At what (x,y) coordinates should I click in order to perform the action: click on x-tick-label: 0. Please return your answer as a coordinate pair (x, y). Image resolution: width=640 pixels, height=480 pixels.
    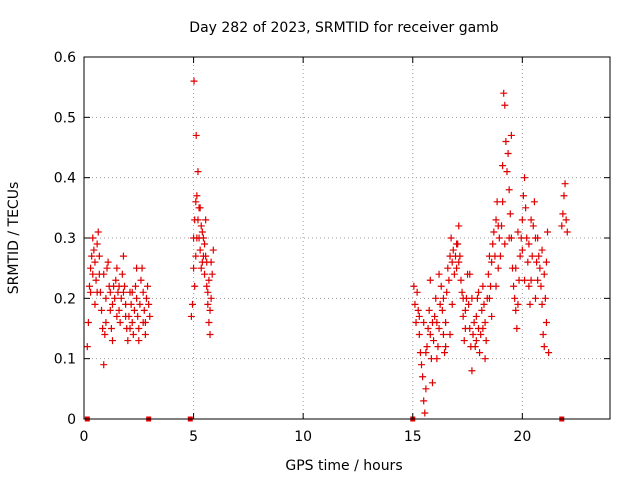
    Looking at the image, I should click on (84, 437).